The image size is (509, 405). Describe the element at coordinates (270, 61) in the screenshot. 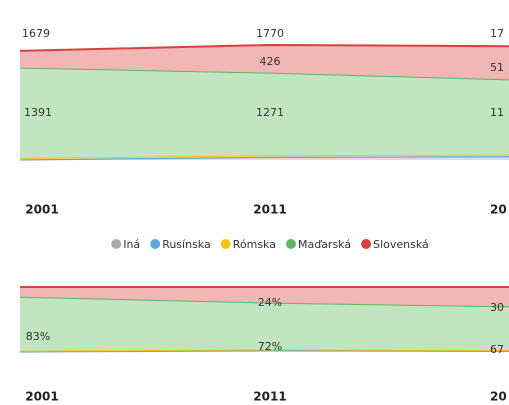

I see `value-label: 426` at that location.